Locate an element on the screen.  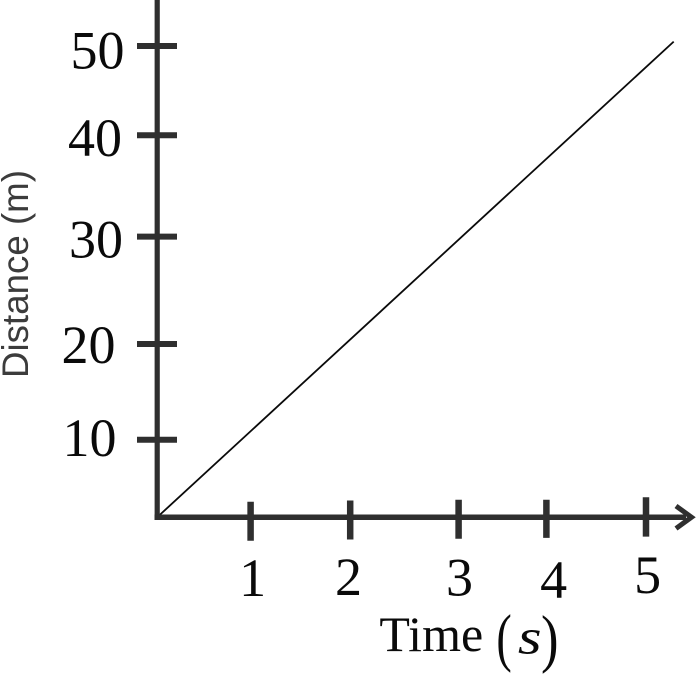
svg-text: 1 is located at coordinates (252, 578).